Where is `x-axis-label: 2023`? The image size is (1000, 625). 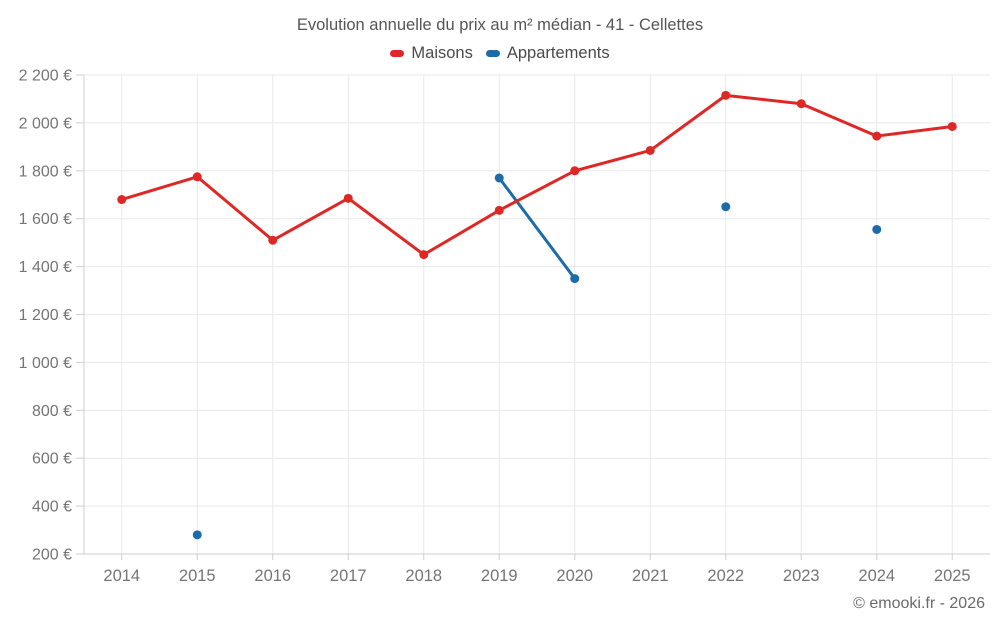 x-axis-label: 2023 is located at coordinates (801, 576).